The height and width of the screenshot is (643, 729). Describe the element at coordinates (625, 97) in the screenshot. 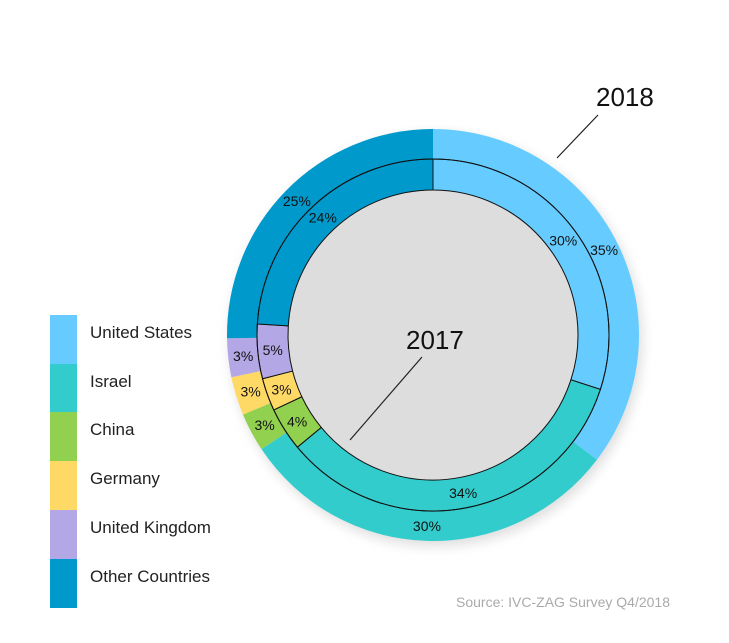

I see `annotation-2018: 2018` at that location.